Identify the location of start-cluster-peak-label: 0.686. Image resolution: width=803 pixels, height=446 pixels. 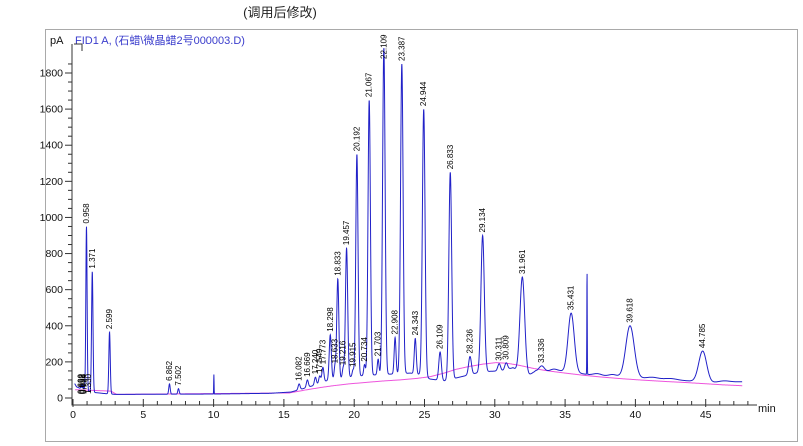
(83, 383).